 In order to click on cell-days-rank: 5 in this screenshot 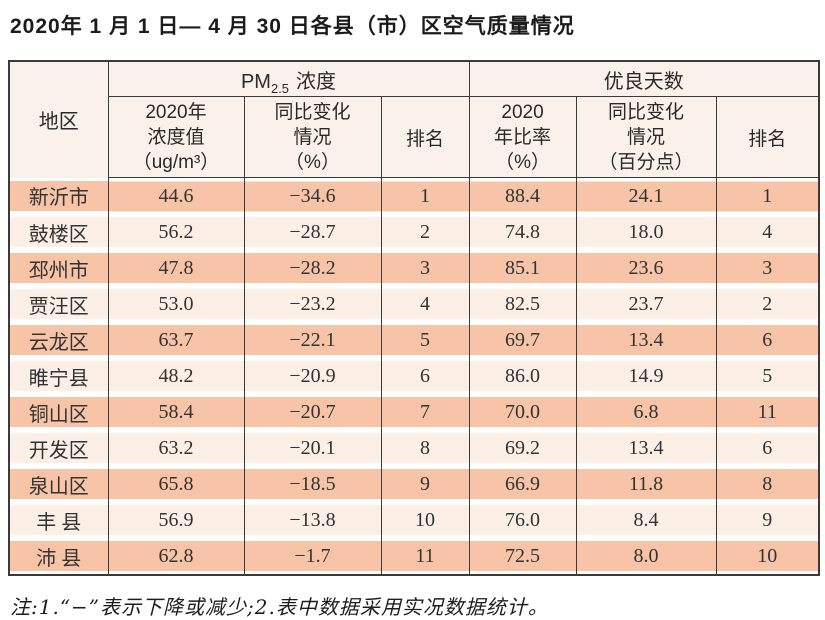, I will do `click(767, 376)`.